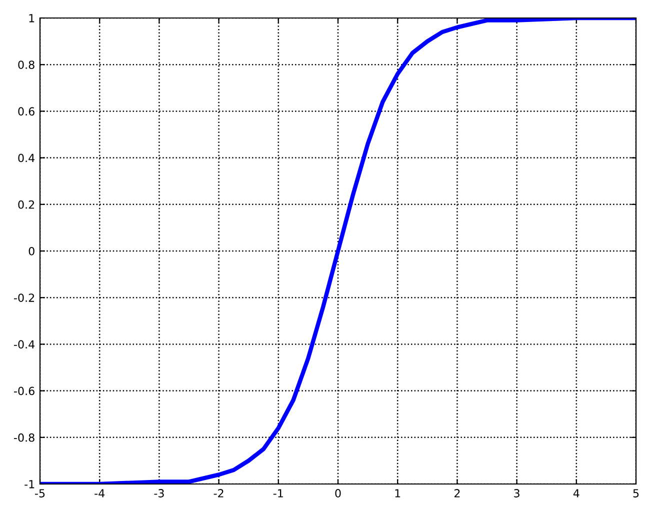  What do you see at coordinates (576, 493) in the screenshot?
I see `x-tick-label: 4` at bounding box center [576, 493].